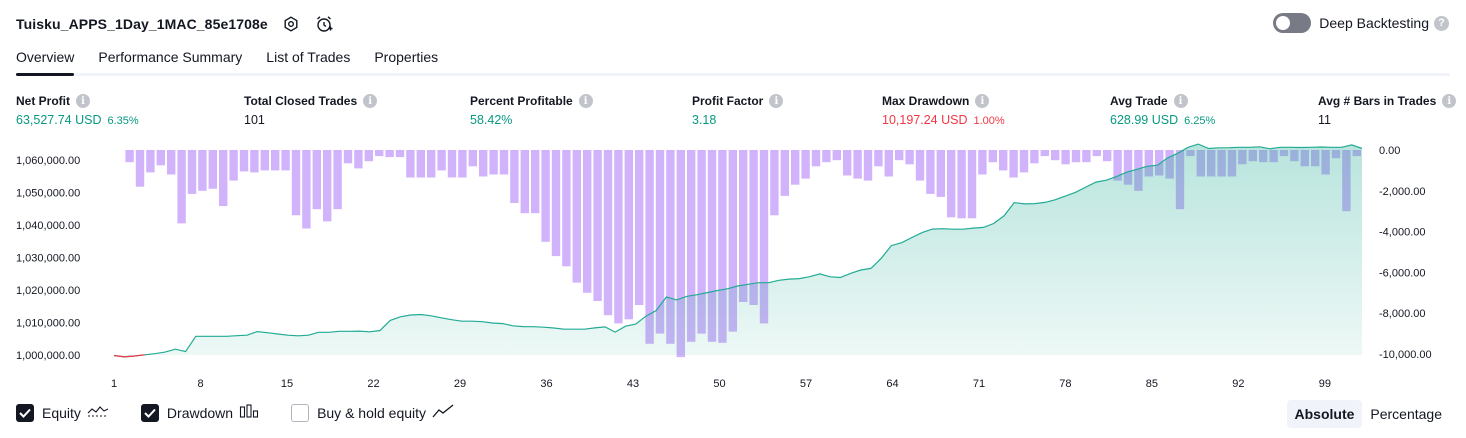 This screenshot has height=438, width=1466. I want to click on tab-overview: Overview, so click(45, 60).